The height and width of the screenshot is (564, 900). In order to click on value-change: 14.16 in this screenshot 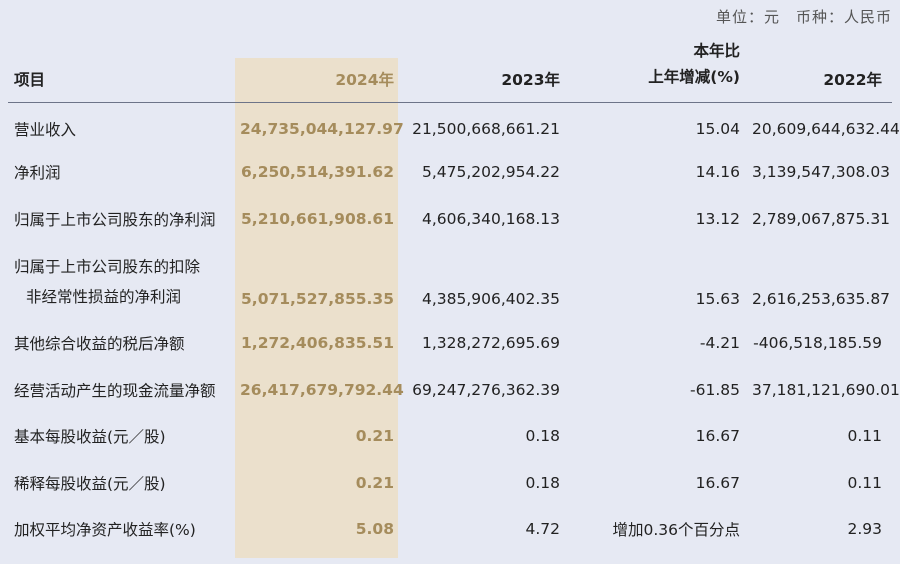, I will do `click(717, 172)`.